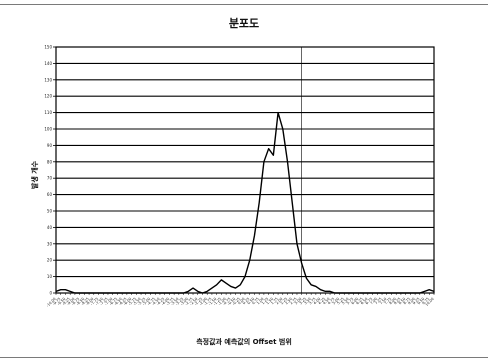 Image resolution: width=488 pixels, height=362 pixels. I want to click on x-tick-label: 4.25, so click(322, 301).